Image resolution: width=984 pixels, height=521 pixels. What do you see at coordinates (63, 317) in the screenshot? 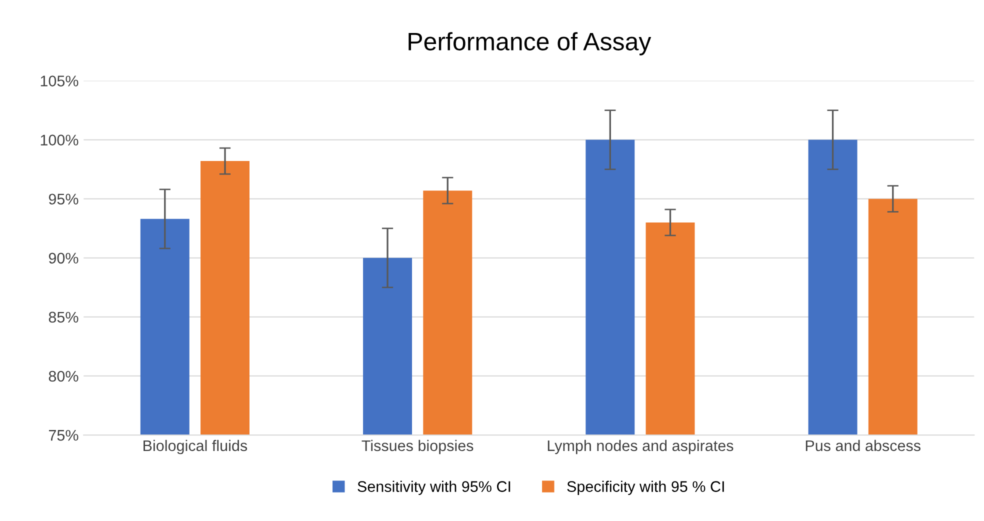
I see `y-tick-label: 85%` at bounding box center [63, 317].